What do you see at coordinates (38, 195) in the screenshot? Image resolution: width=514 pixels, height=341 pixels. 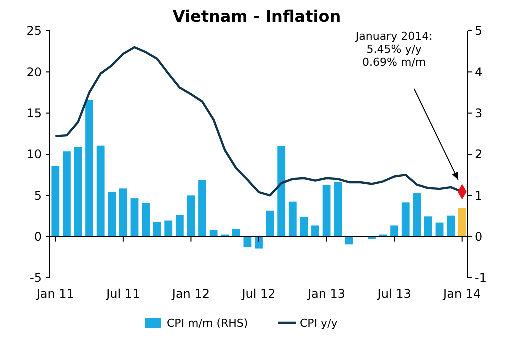 I see `y-tick-label: 5` at bounding box center [38, 195].